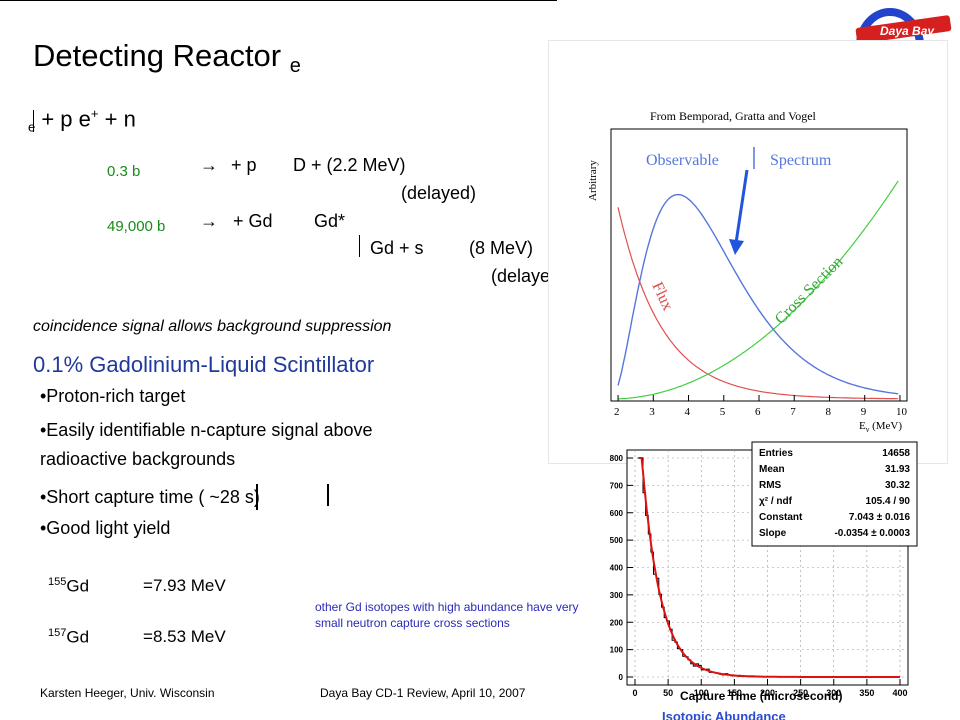  I want to click on observable-curve, so click(758, 294).